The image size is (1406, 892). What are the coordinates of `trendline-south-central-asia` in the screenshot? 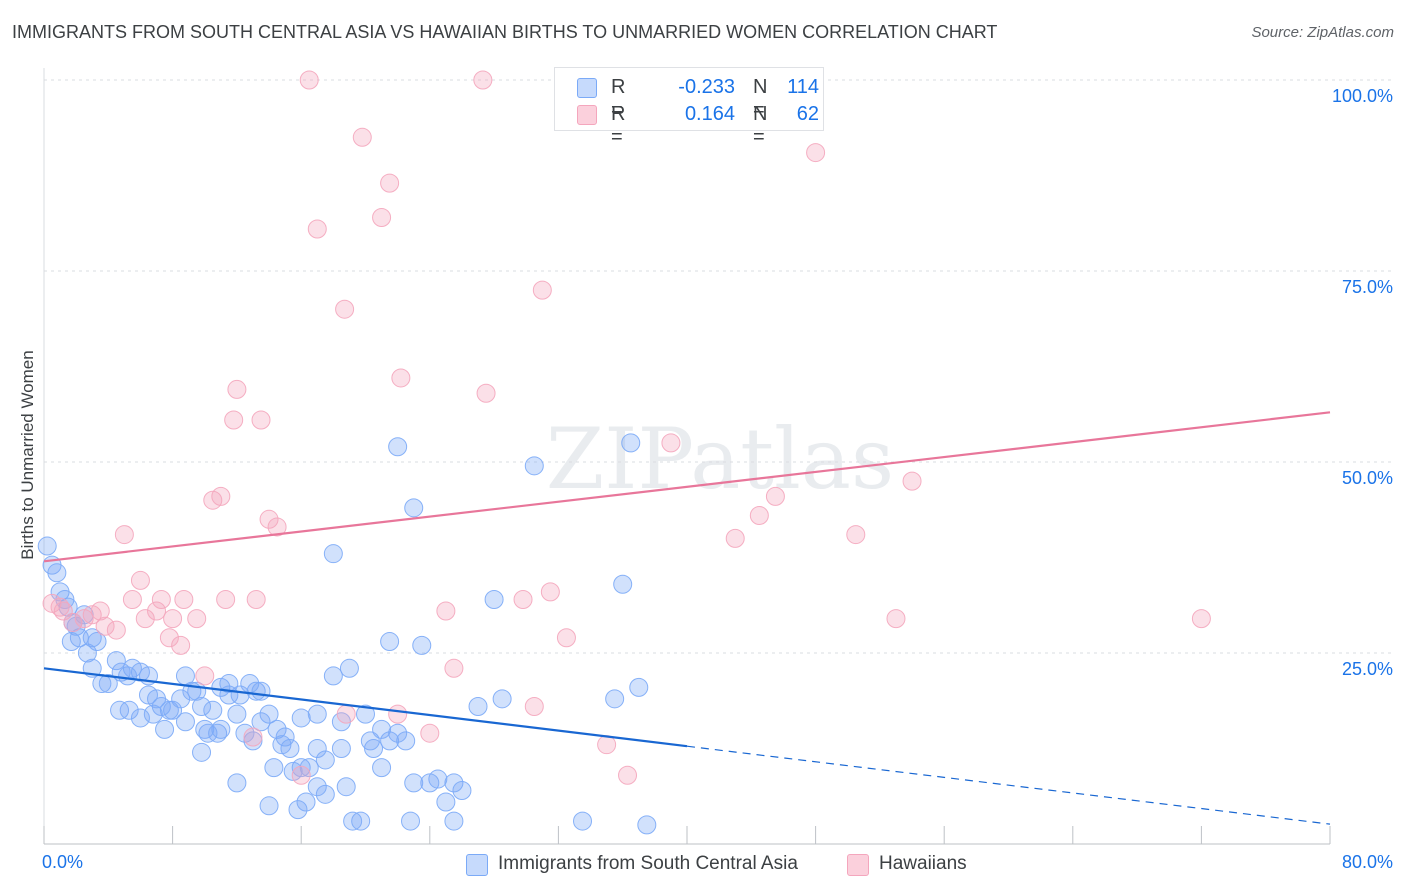 It's located at (365, 707).